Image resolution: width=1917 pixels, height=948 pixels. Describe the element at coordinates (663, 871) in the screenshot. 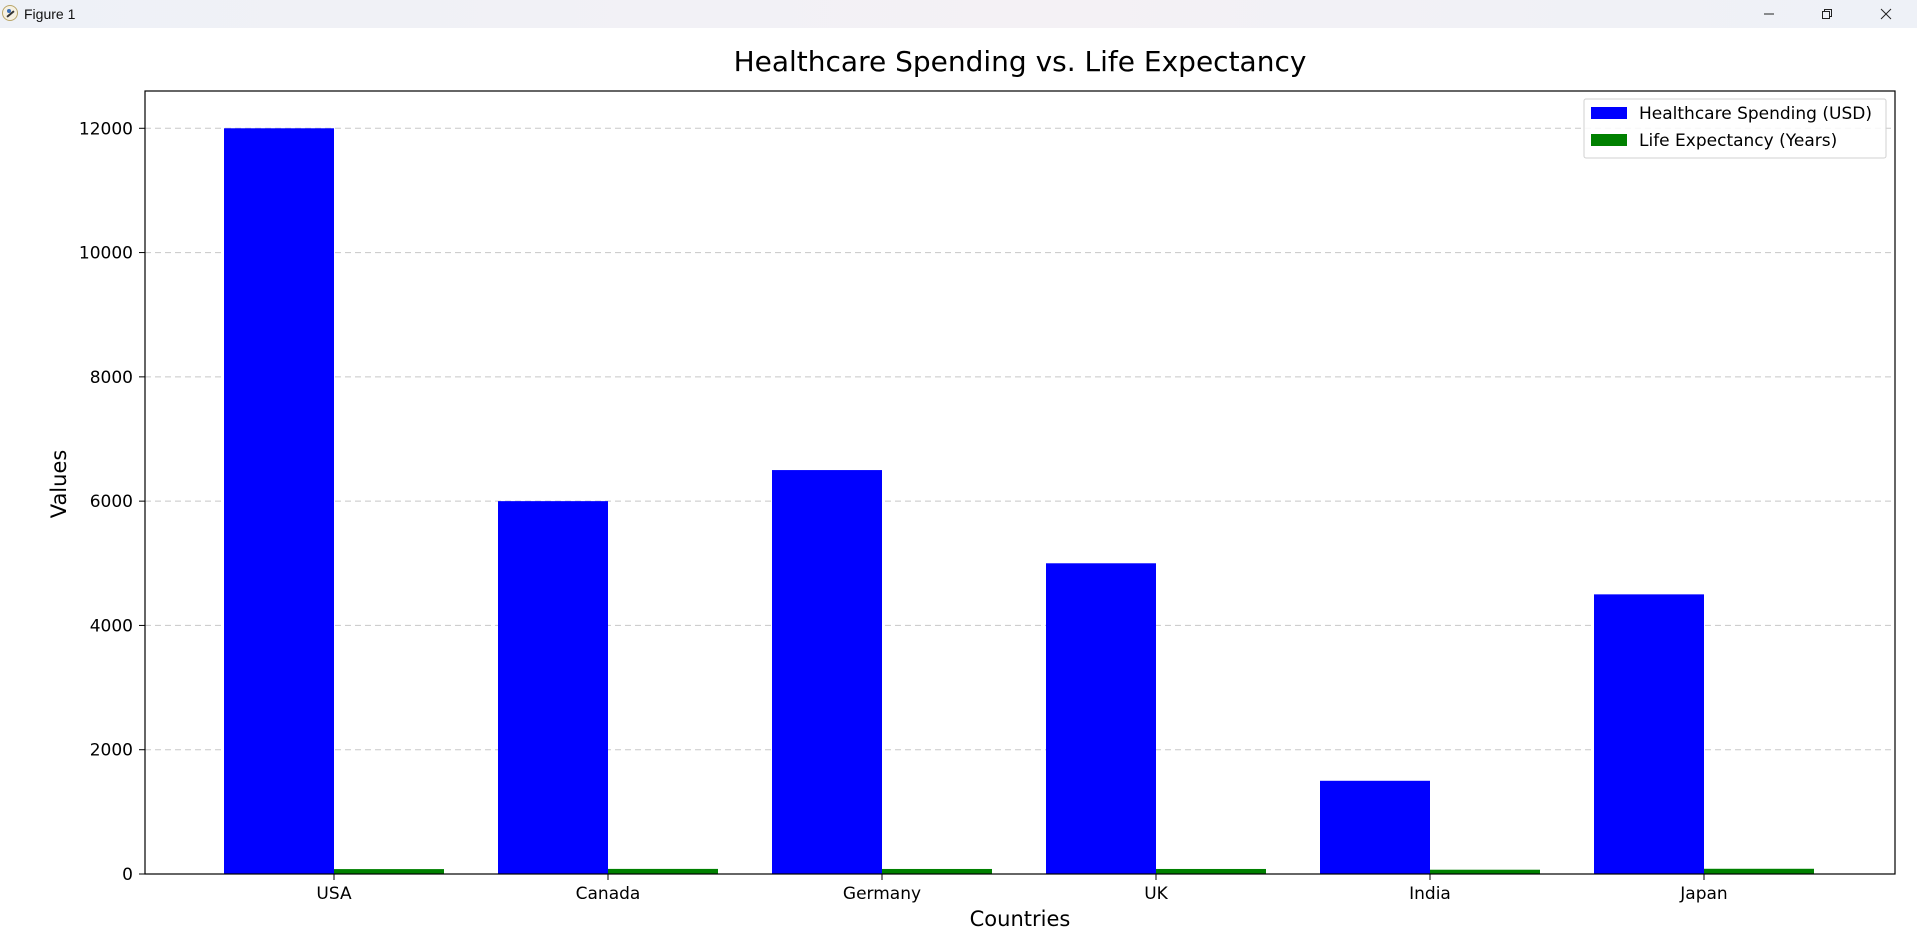

I see `bar-life-expectancy-canada` at that location.